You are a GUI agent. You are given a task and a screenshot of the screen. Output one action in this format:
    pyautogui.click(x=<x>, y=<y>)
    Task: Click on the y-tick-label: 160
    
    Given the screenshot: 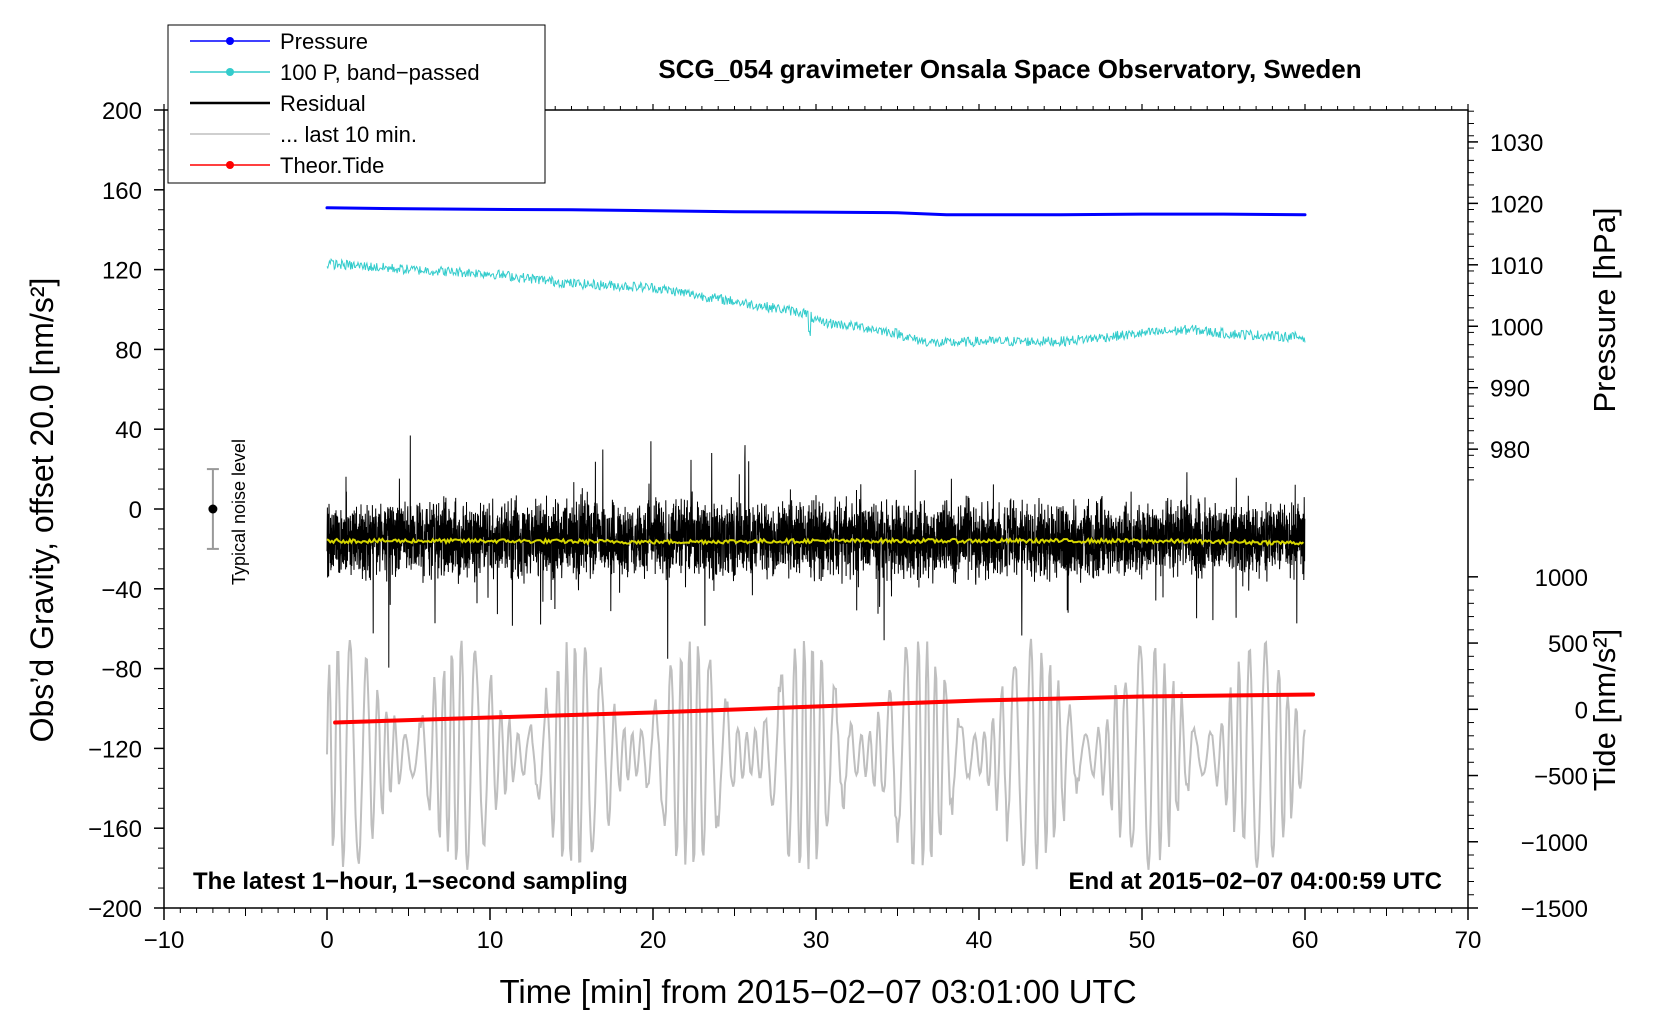 What is the action you would take?
    pyautogui.click(x=122, y=191)
    